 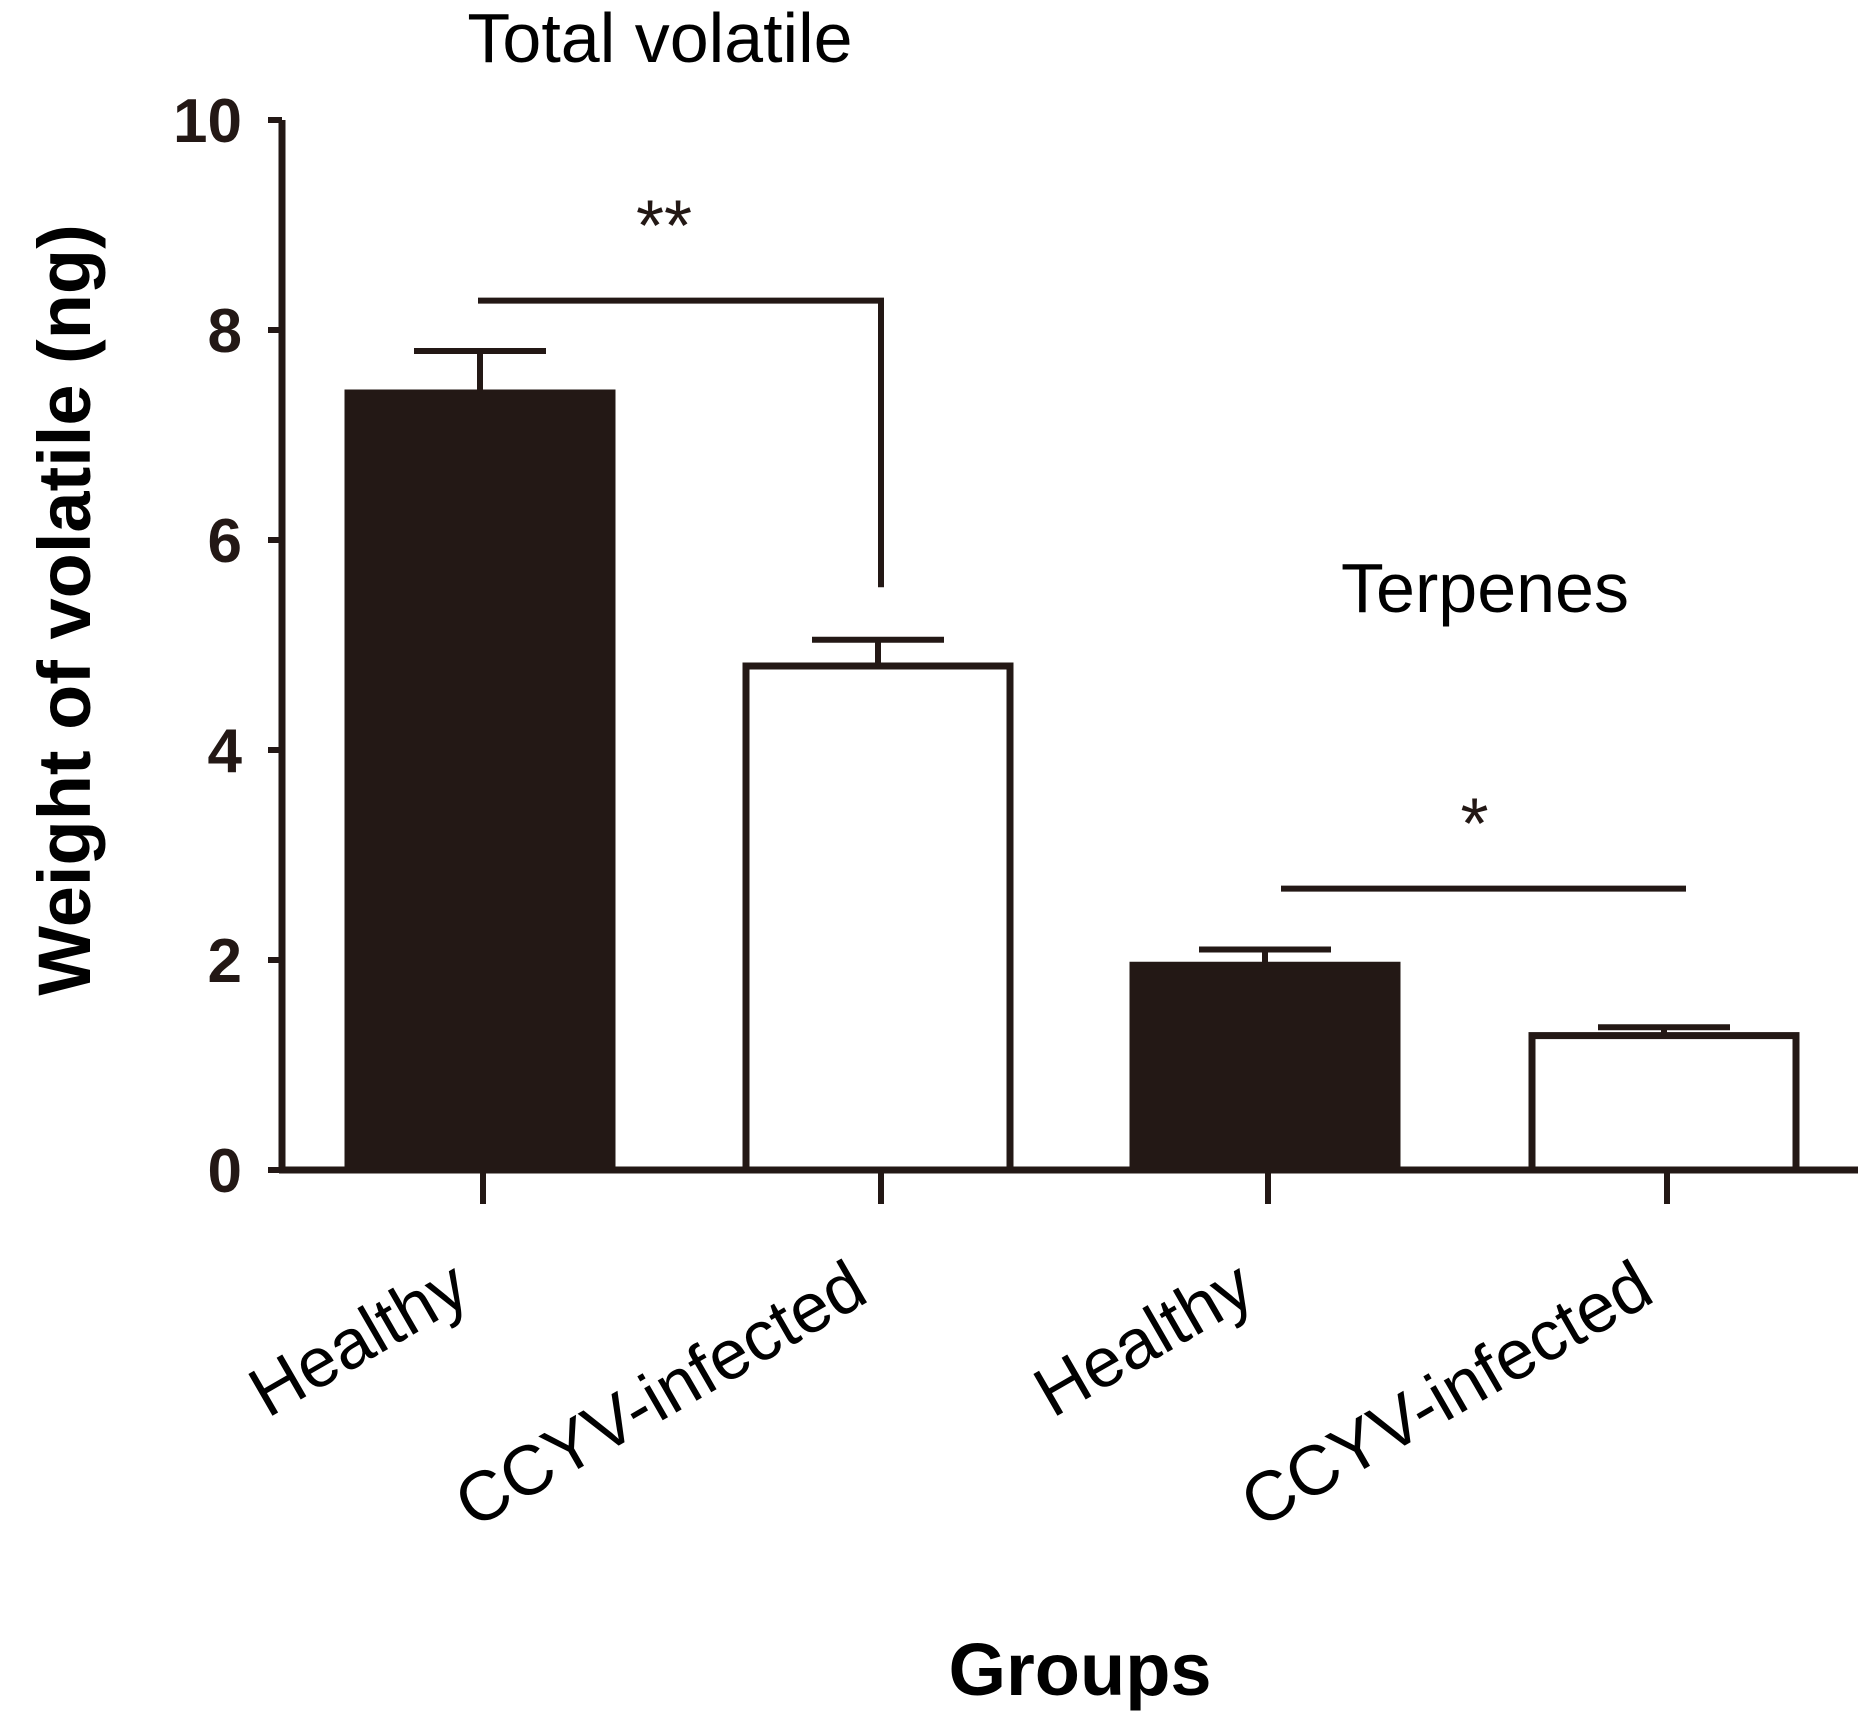 What do you see at coordinates (64, 609) in the screenshot?
I see `y-axis-title: Weight of volatile (ng)` at bounding box center [64, 609].